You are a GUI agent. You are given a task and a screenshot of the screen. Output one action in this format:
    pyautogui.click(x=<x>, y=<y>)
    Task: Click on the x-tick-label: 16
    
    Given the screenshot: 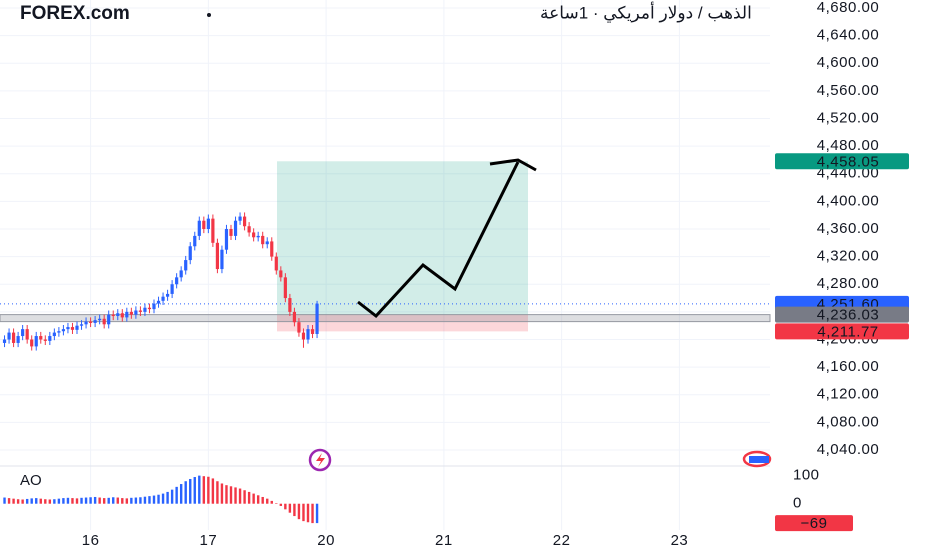 What is the action you would take?
    pyautogui.click(x=91, y=540)
    